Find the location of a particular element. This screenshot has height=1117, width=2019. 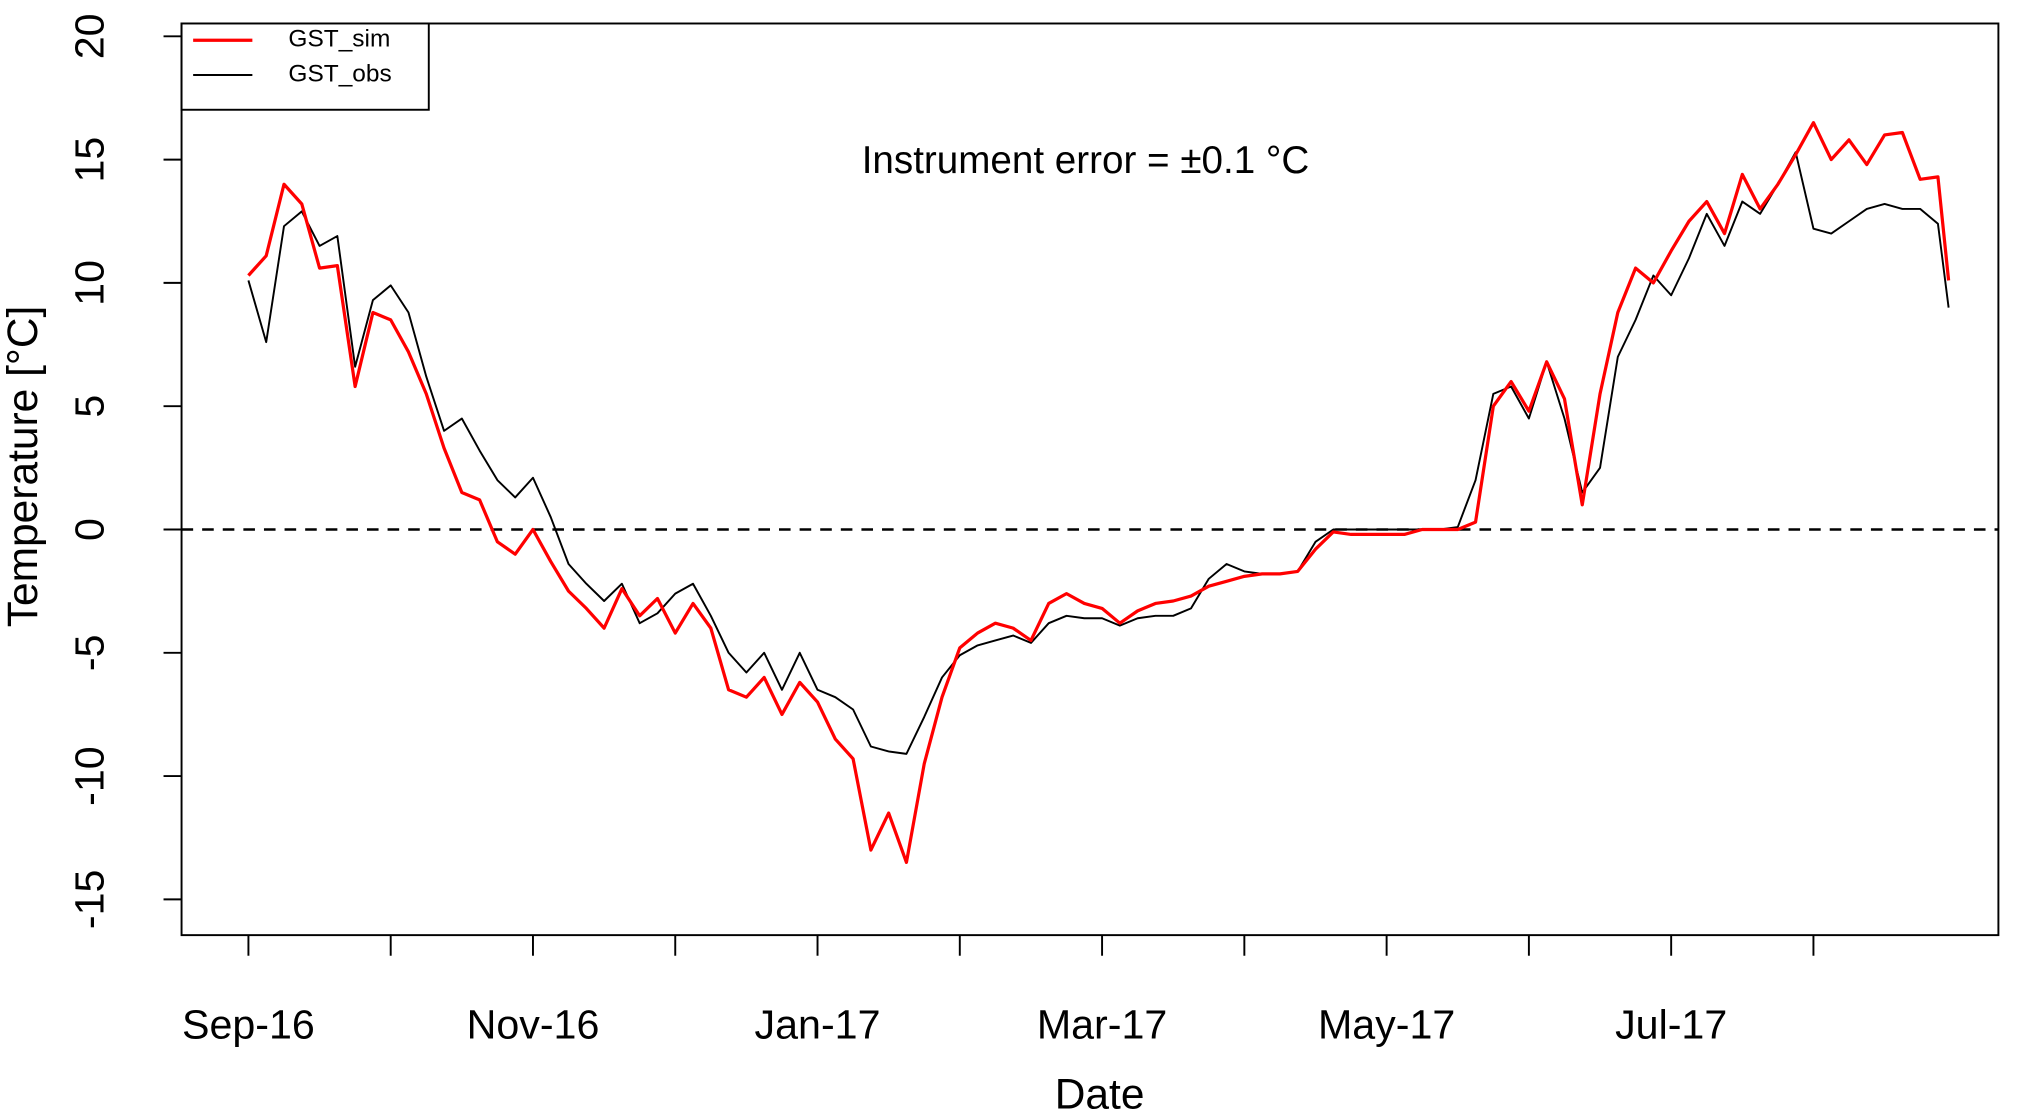

x-tick-label: Jan-17 is located at coordinates (818, 1025).